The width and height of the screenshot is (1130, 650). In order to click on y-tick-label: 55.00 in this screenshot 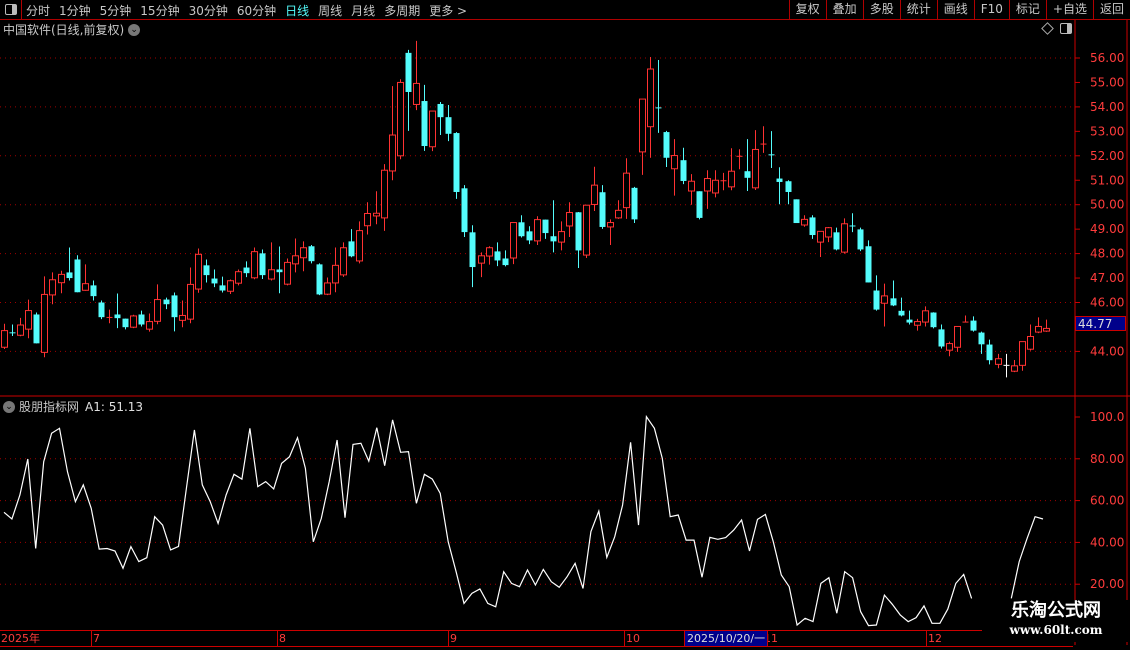, I will do `click(1107, 82)`.